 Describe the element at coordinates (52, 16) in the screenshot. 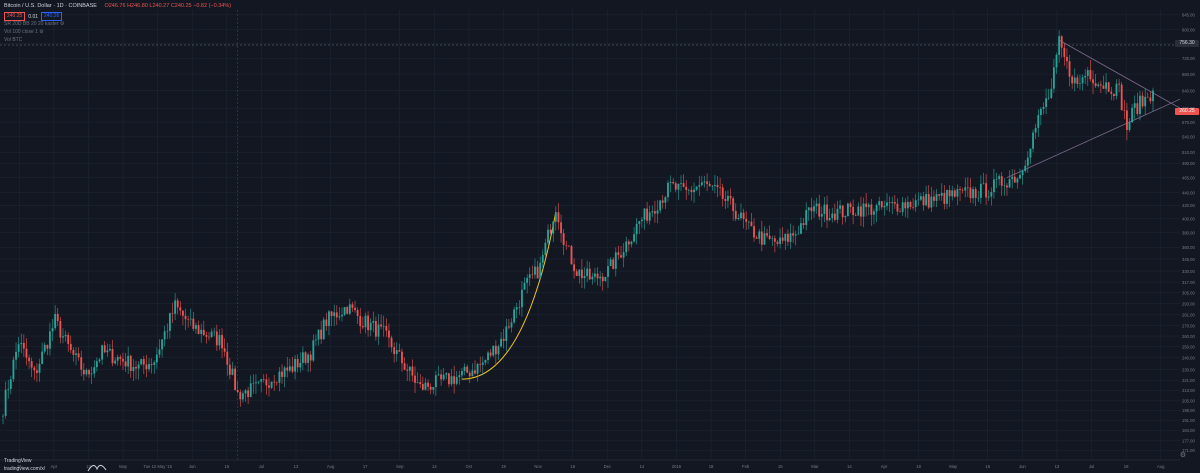

I see `buy-button: 240.26` at that location.